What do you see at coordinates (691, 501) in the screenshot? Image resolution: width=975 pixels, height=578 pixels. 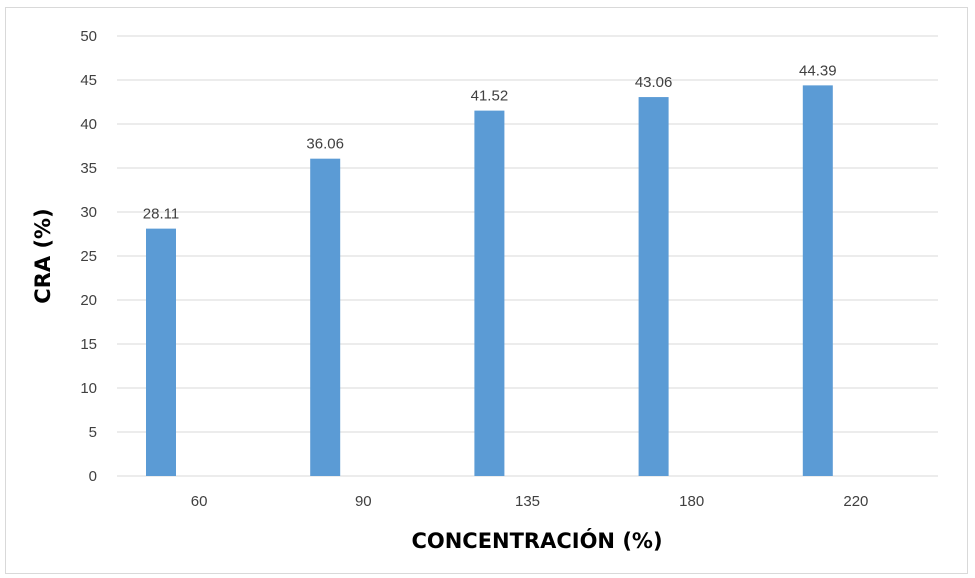 I see `x-tick-label: 180` at bounding box center [691, 501].